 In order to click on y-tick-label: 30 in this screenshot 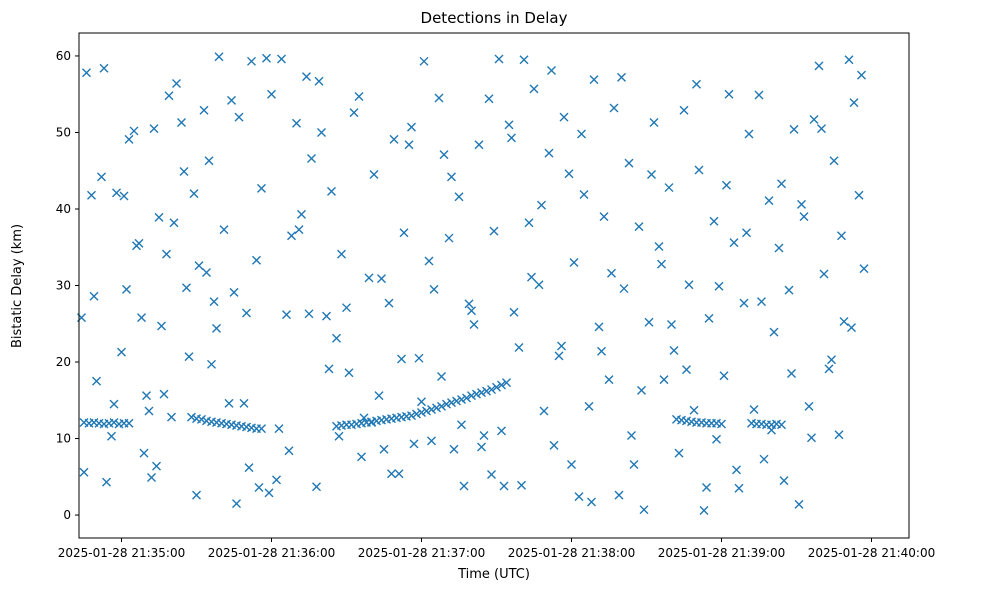, I will do `click(63, 286)`.